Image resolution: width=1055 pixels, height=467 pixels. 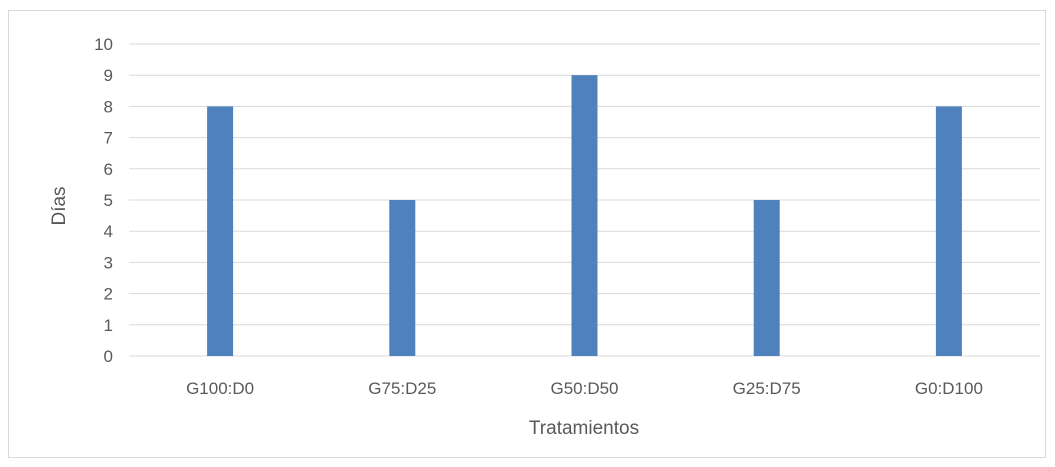 I want to click on x-tick-label: G50:D50, so click(x=584, y=388).